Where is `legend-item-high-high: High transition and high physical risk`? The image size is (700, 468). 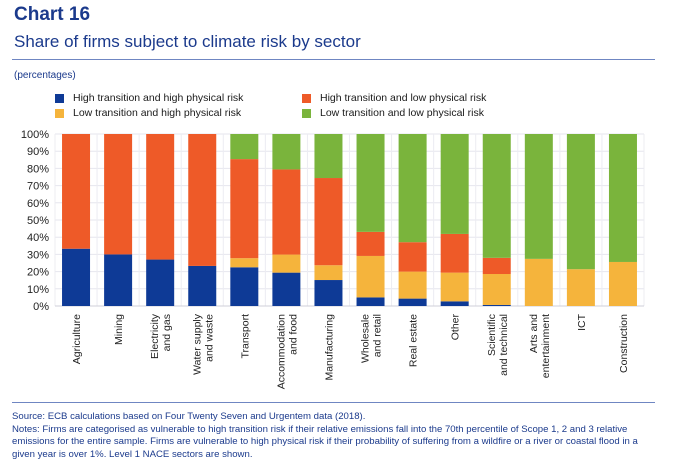 legend-item-high-high: High transition and high physical risk is located at coordinates (149, 98).